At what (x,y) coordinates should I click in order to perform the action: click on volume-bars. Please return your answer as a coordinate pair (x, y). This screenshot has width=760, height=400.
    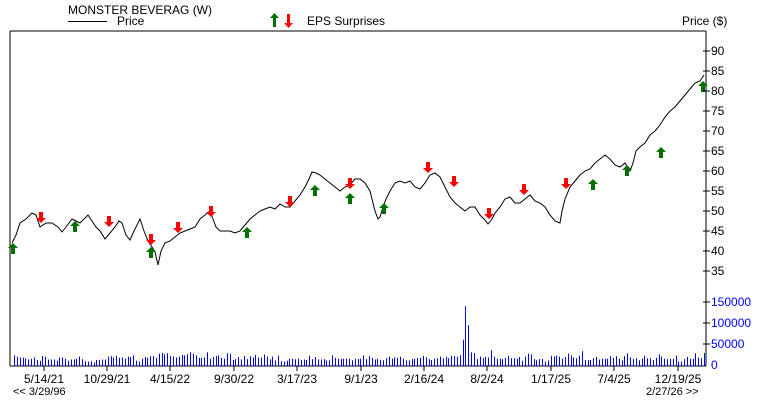
    Looking at the image, I should click on (359, 336).